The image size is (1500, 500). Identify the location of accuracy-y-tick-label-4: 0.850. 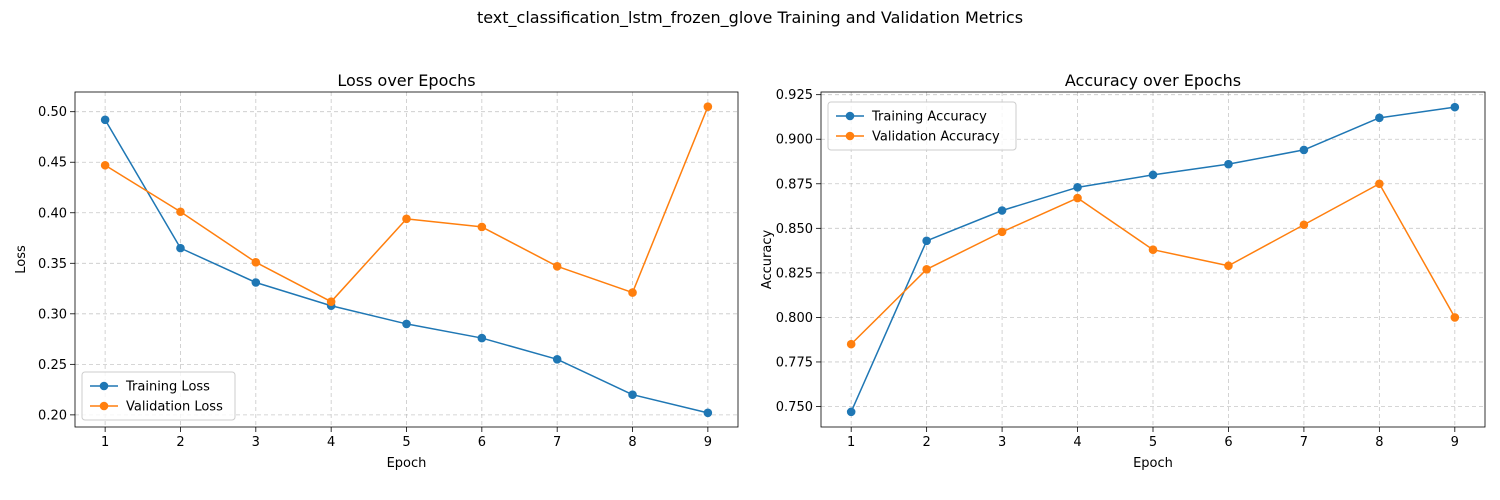
(794, 229).